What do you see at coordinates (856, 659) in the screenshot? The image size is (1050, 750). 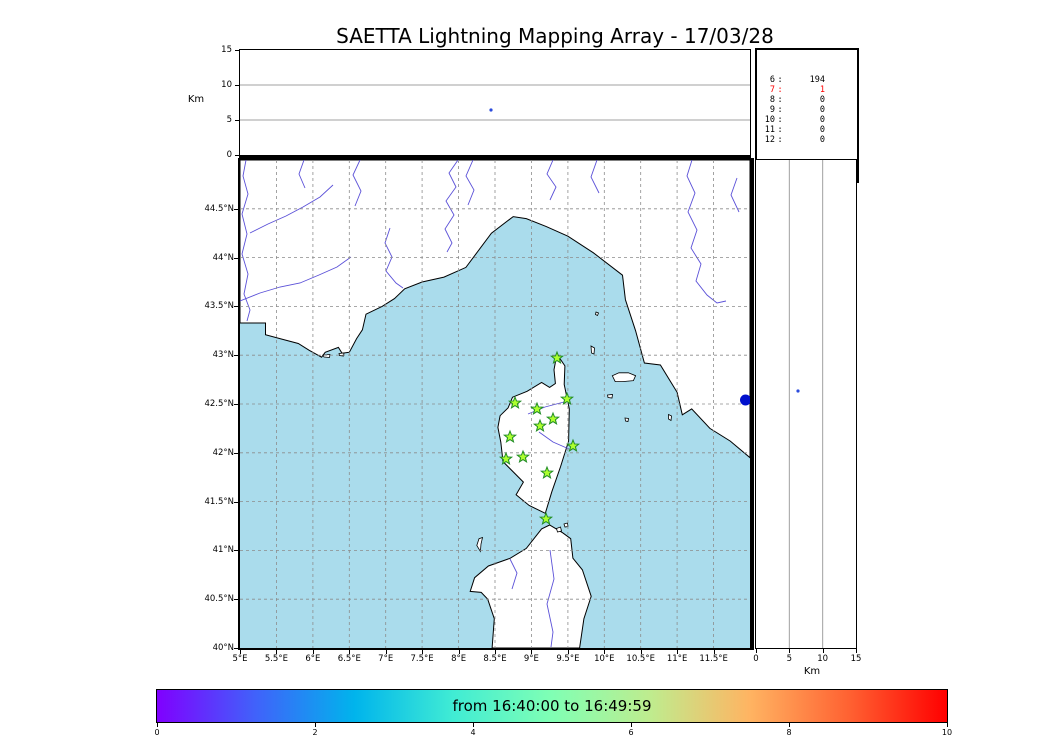 I see `altitude-tick-label: 15` at bounding box center [856, 659].